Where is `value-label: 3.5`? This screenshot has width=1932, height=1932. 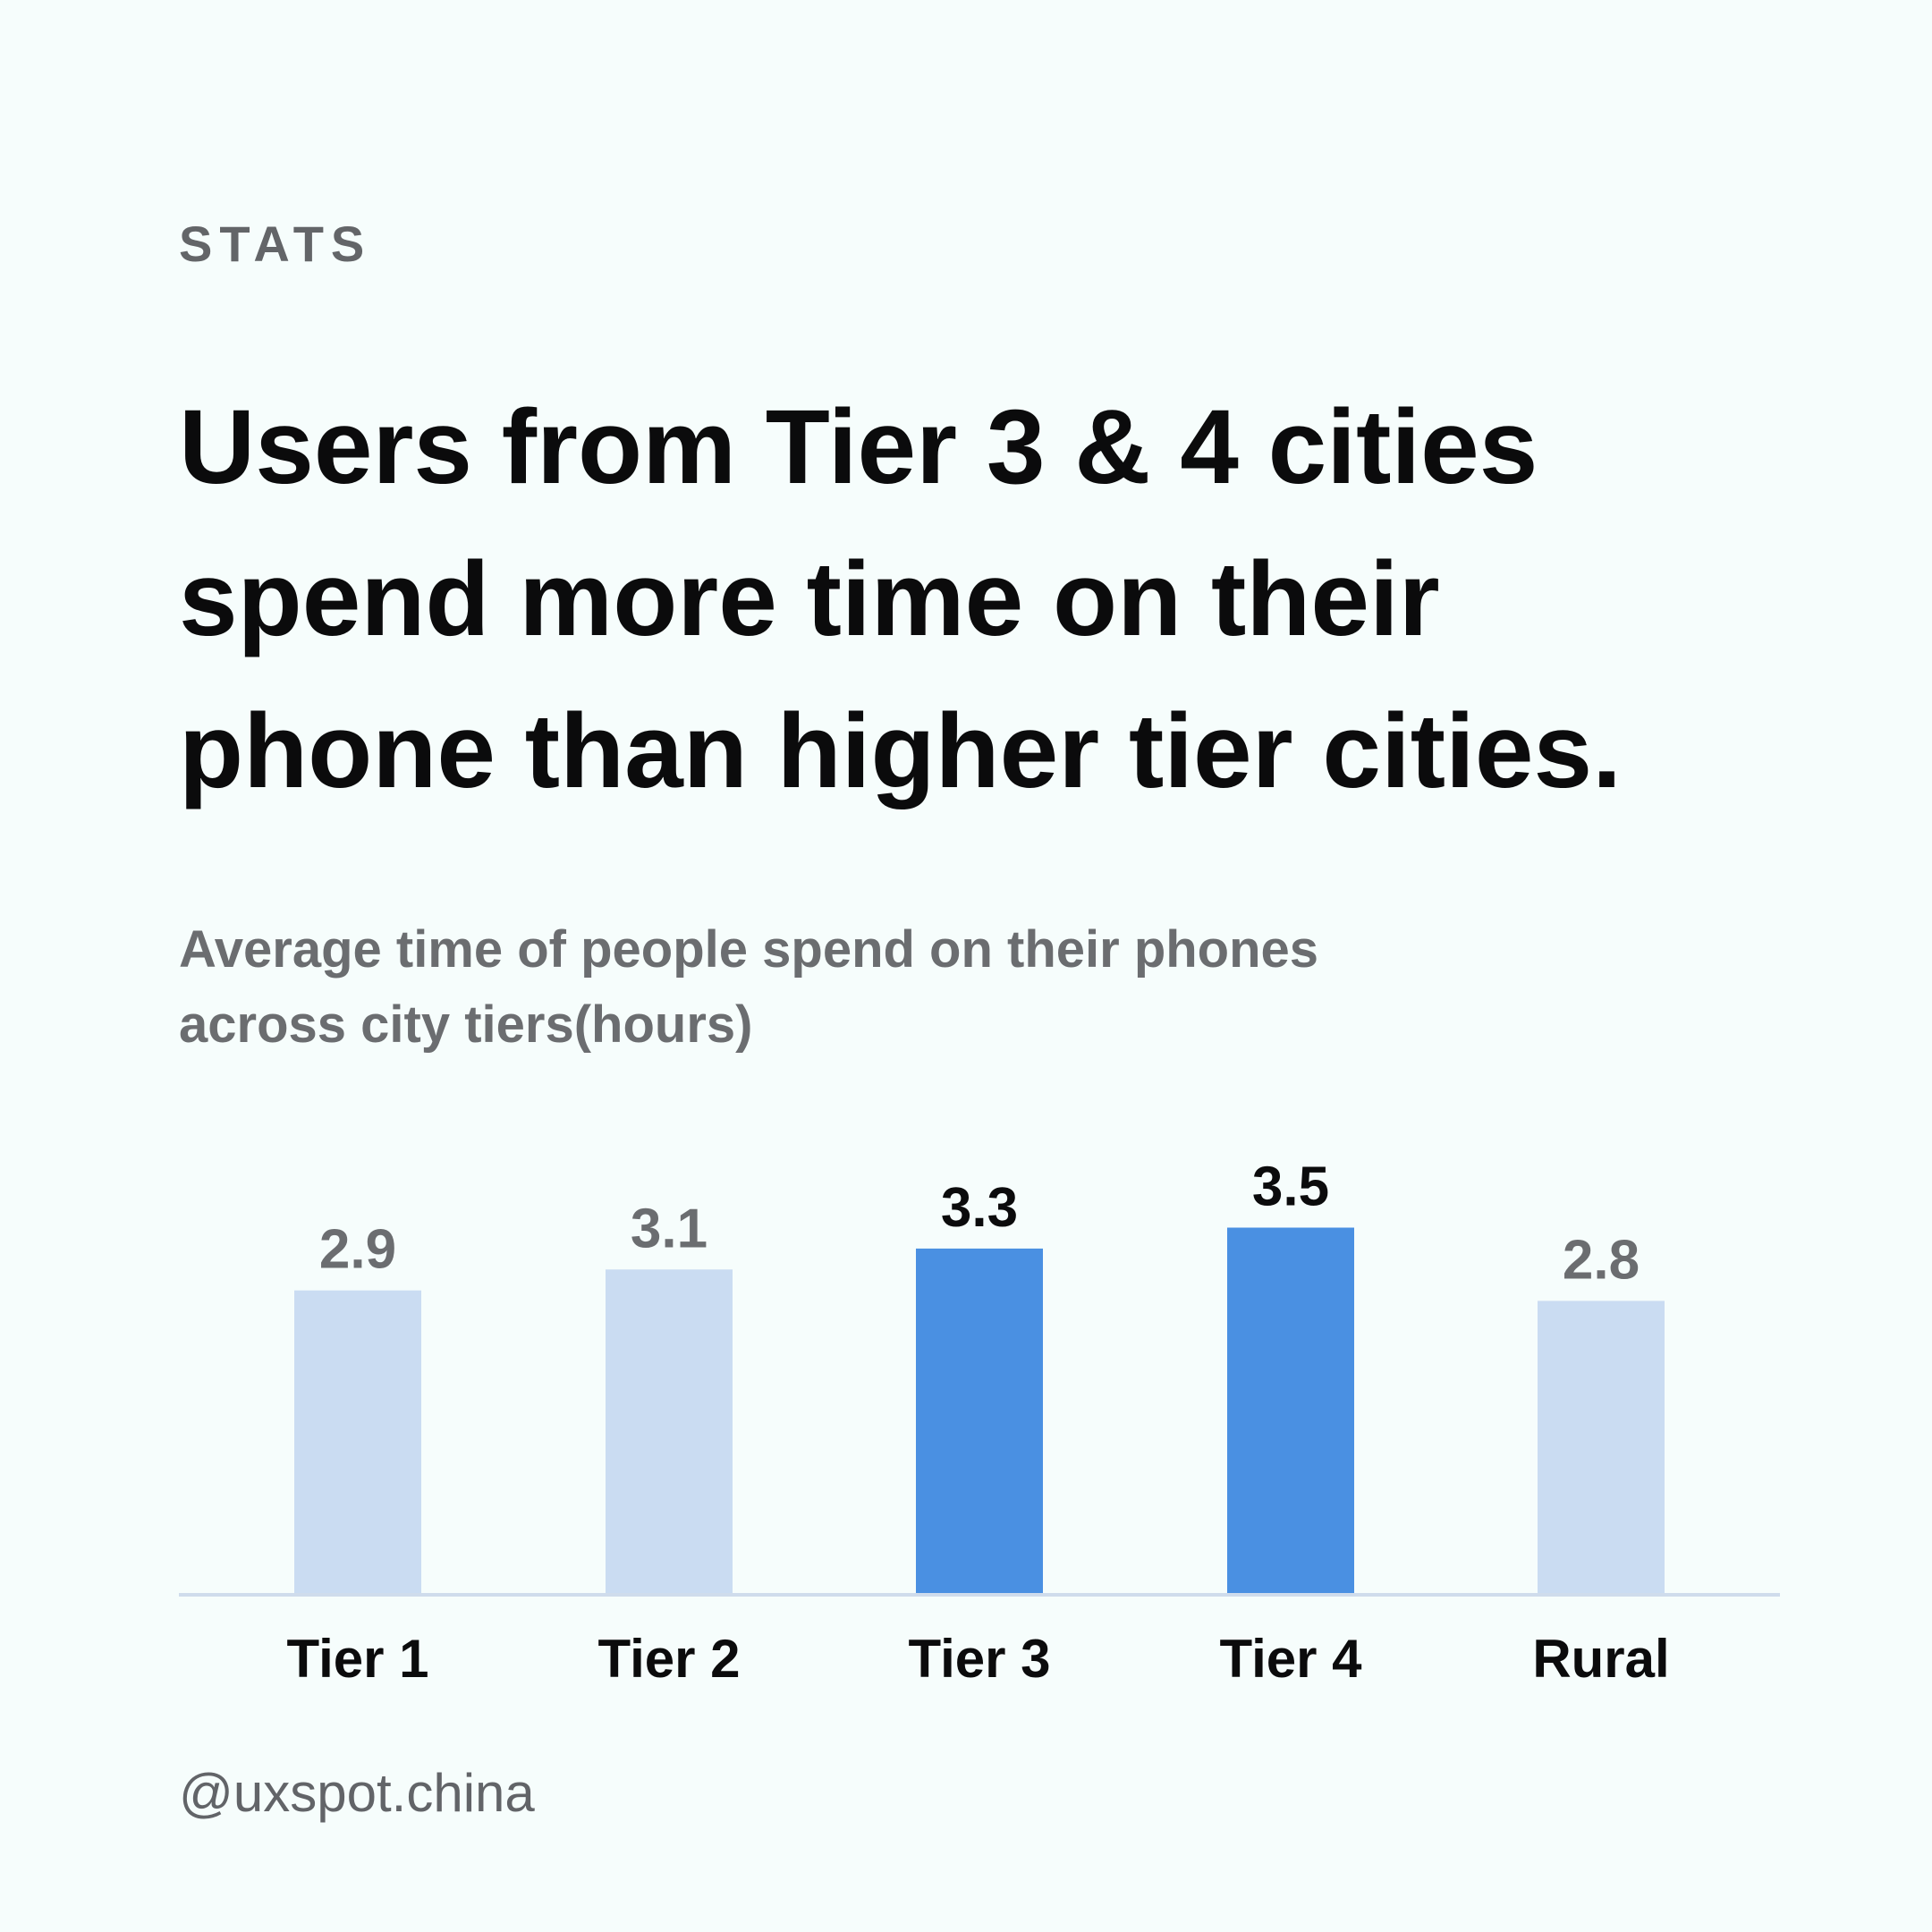
value-label: 3.5 is located at coordinates (1290, 1187).